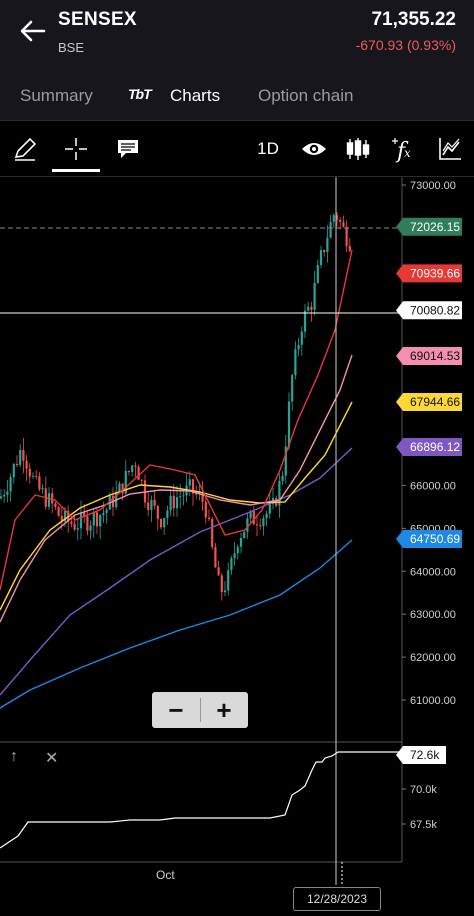 This screenshot has height=916, width=474. Describe the element at coordinates (237, 36) in the screenshot. I see `header: SENSEX BSE 71,355.22 -670.93 (0.93%)` at that location.